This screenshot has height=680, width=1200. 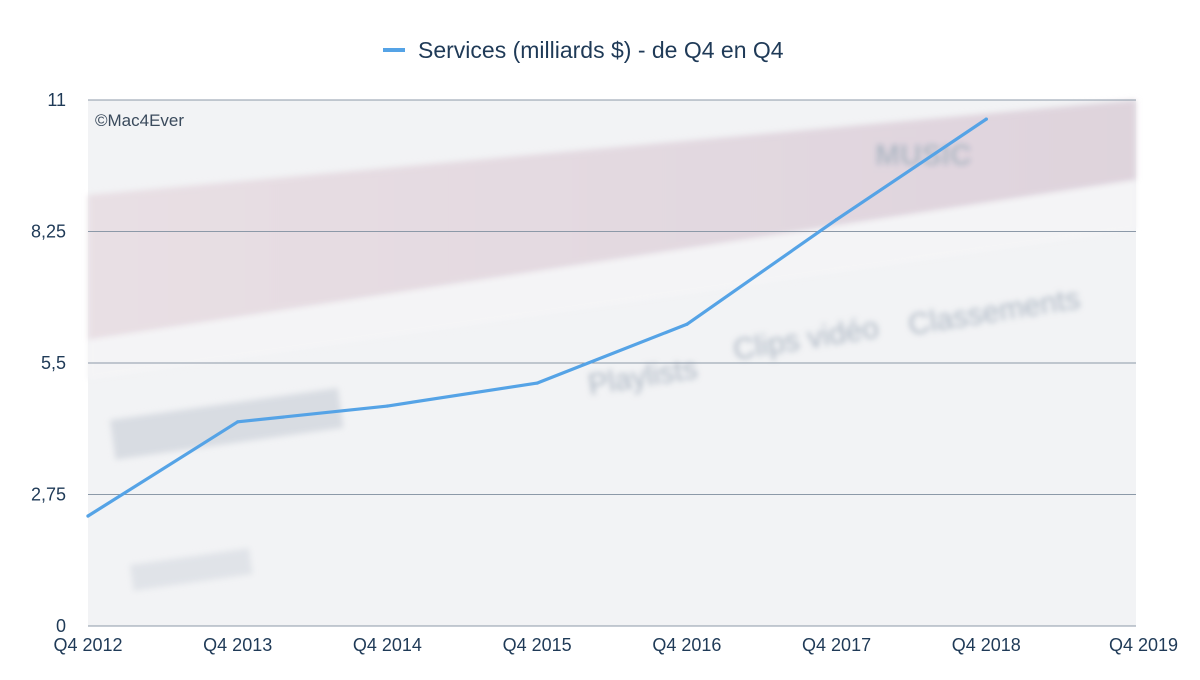 What do you see at coordinates (986, 645) in the screenshot?
I see `x-tick-label: Q4 2018` at bounding box center [986, 645].